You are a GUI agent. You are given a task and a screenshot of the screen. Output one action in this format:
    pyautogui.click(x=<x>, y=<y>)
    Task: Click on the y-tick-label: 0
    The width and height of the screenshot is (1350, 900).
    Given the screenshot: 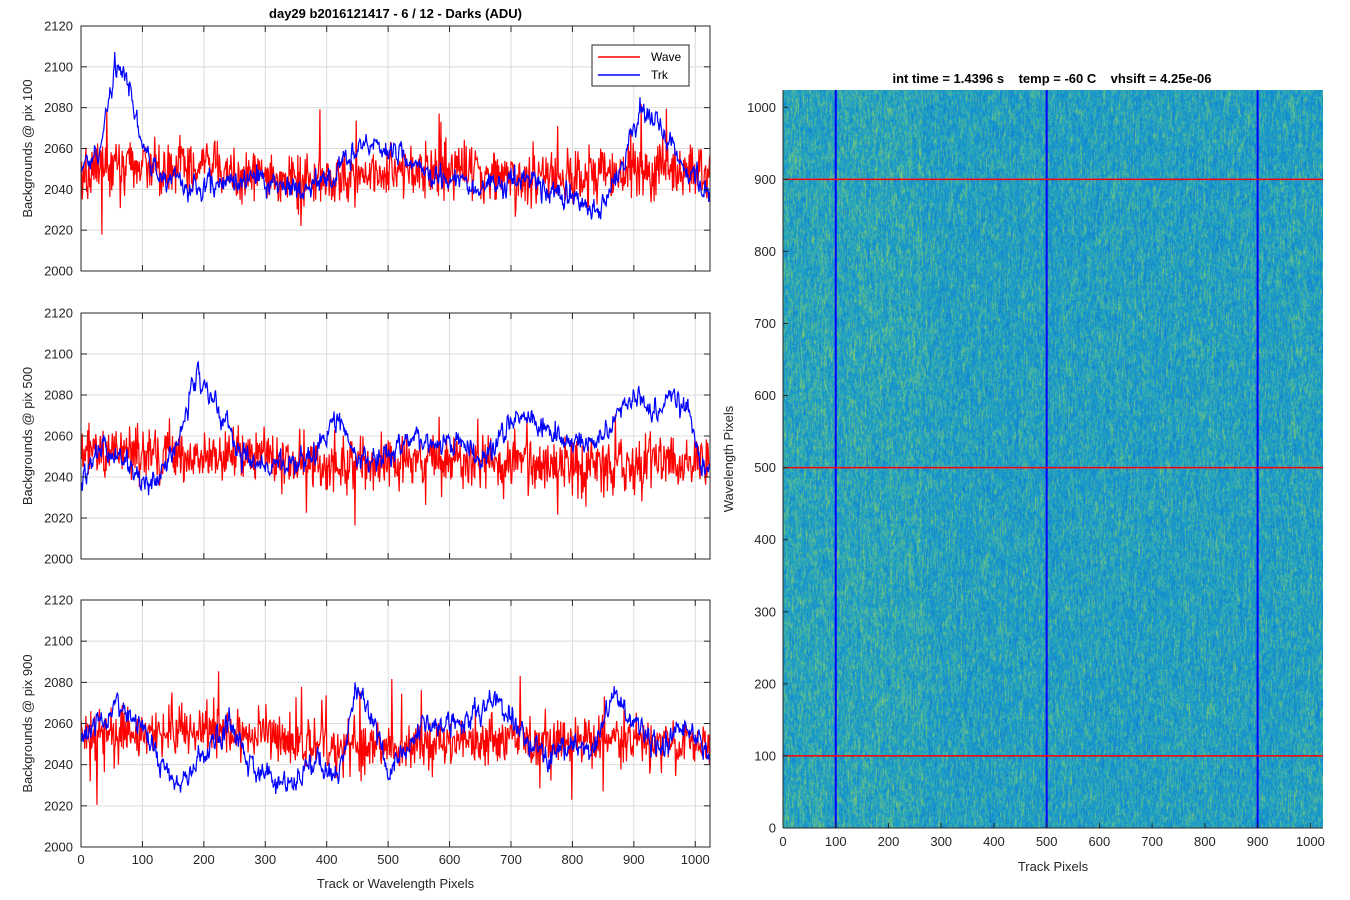 What is the action you would take?
    pyautogui.click(x=772, y=828)
    